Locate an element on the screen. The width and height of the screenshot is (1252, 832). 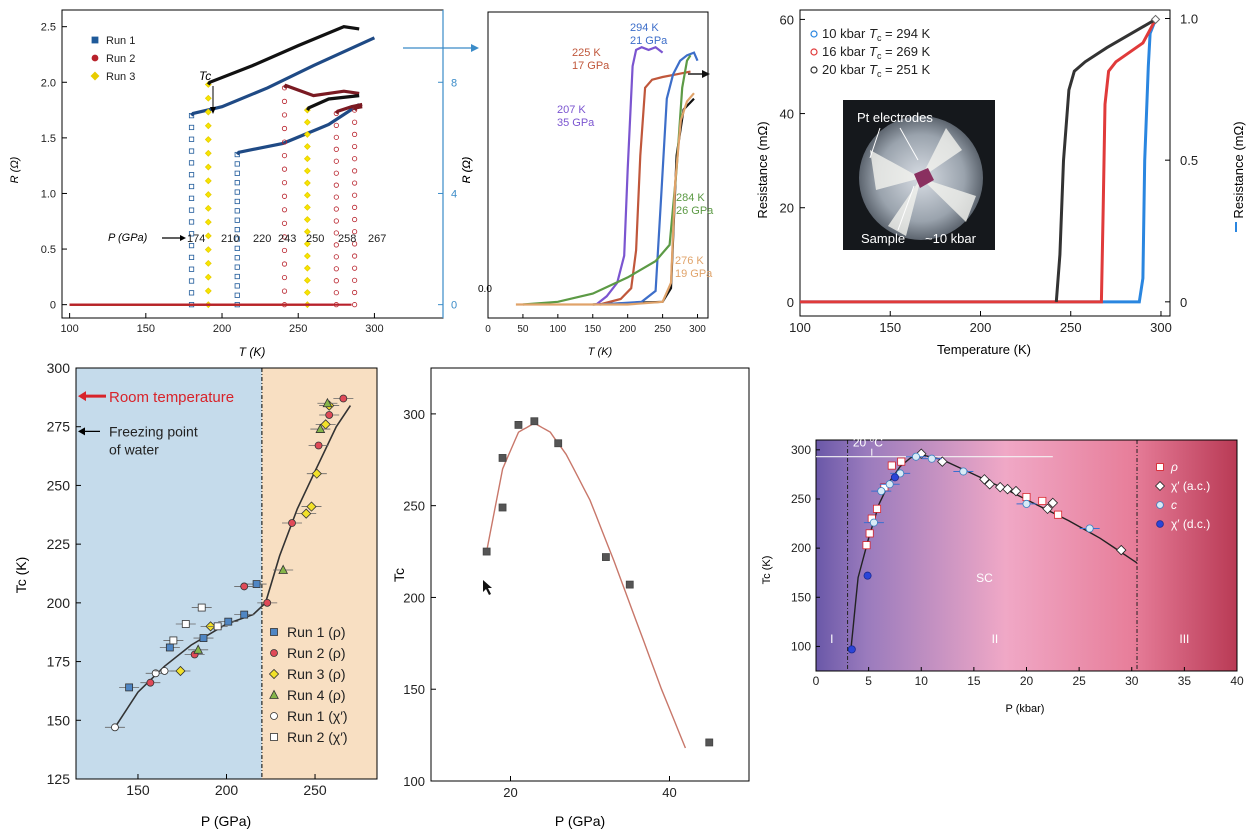
panel-c-x-tick-label: 100 is located at coordinates (800, 327).